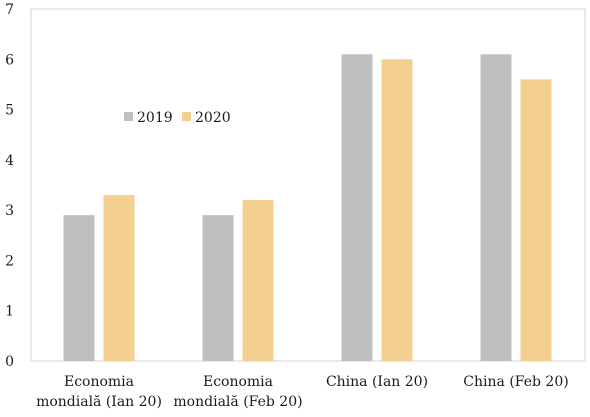  What do you see at coordinates (155, 118) in the screenshot?
I see `legend-label-2019: 2019` at bounding box center [155, 118].